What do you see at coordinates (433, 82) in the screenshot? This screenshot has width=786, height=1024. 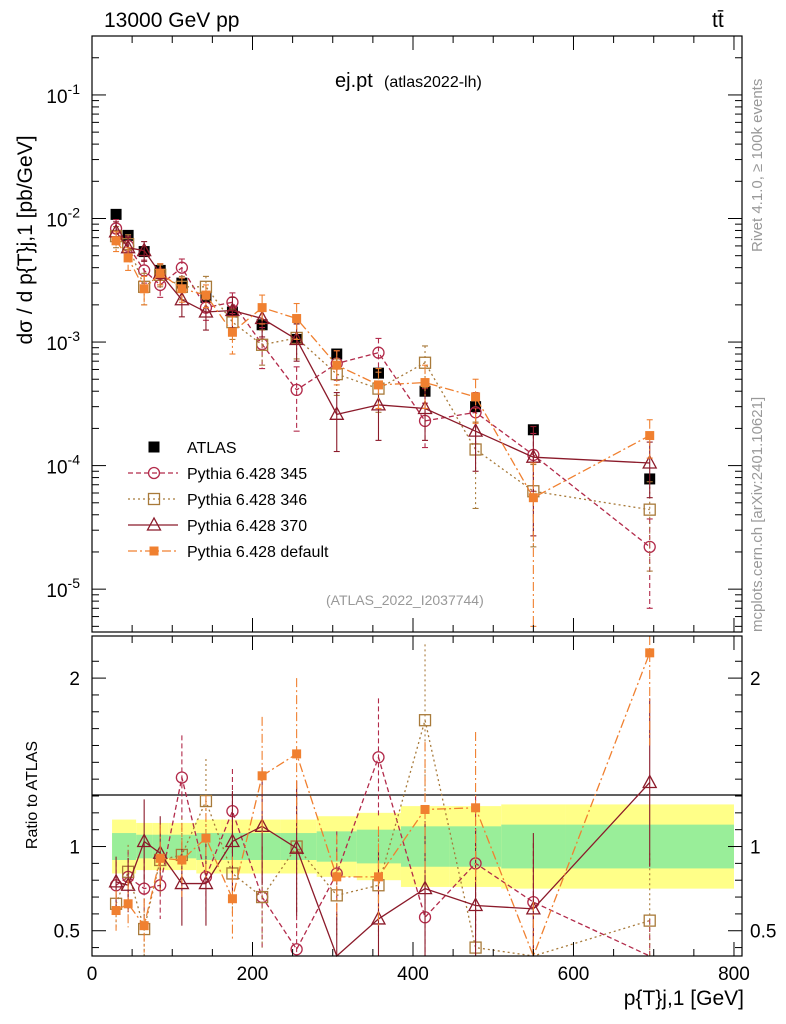 I see `plot-subtitle: (atlas2022-lh)` at bounding box center [433, 82].